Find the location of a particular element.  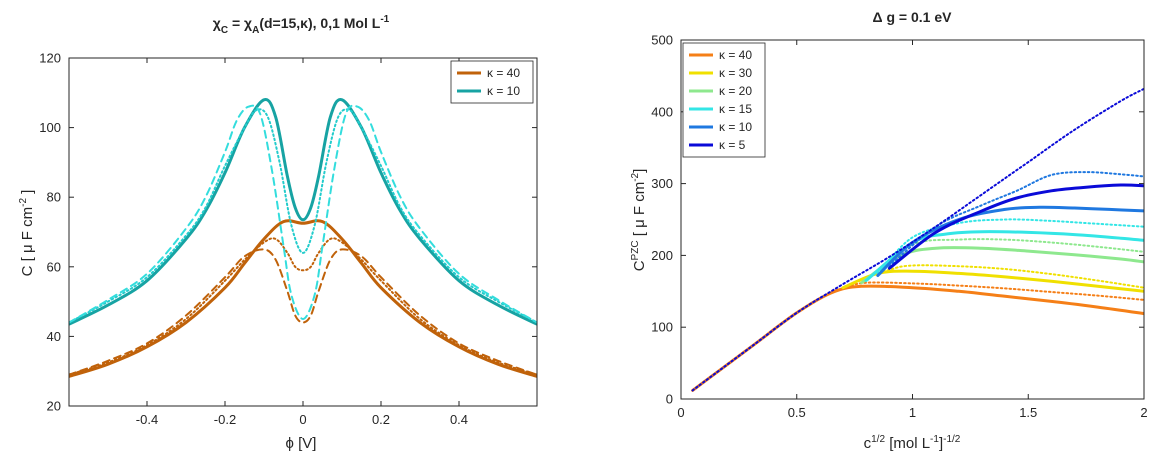

right-xlabel-sup2: -1 is located at coordinates (934, 439).